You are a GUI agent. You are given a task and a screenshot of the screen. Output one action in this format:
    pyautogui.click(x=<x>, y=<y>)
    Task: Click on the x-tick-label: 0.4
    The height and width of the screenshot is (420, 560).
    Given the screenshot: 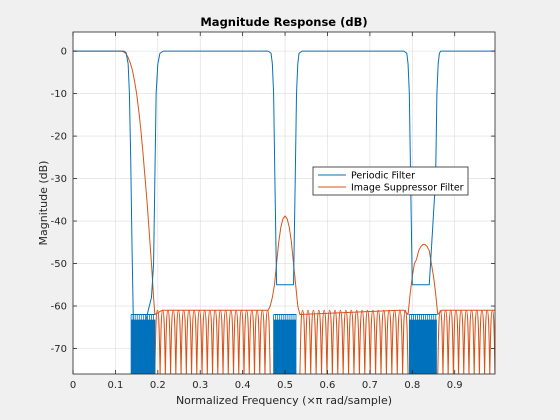 What is the action you would take?
    pyautogui.click(x=243, y=385)
    